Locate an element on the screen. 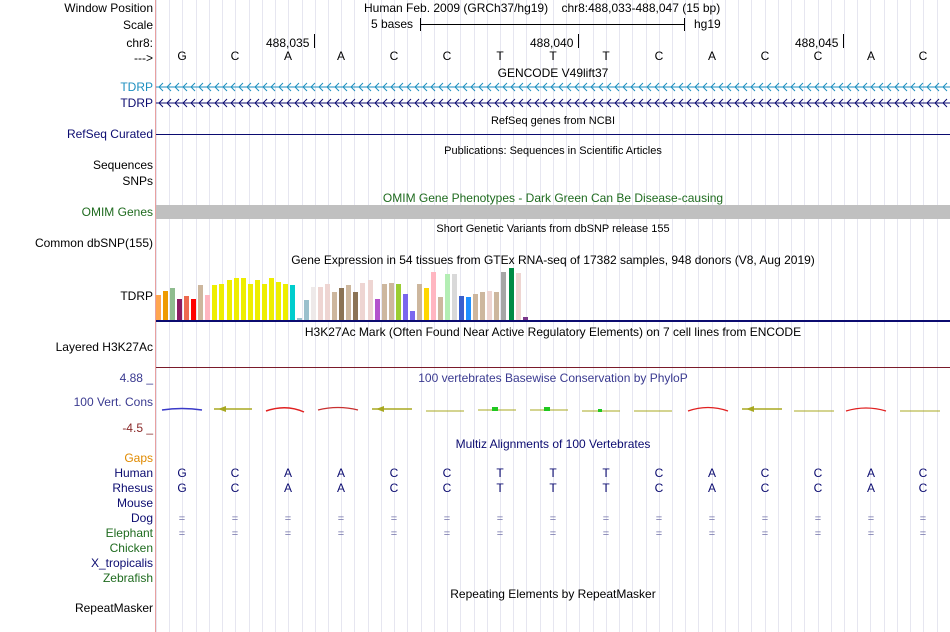 The width and height of the screenshot is (950, 632). base-letter: T is located at coordinates (553, 56).